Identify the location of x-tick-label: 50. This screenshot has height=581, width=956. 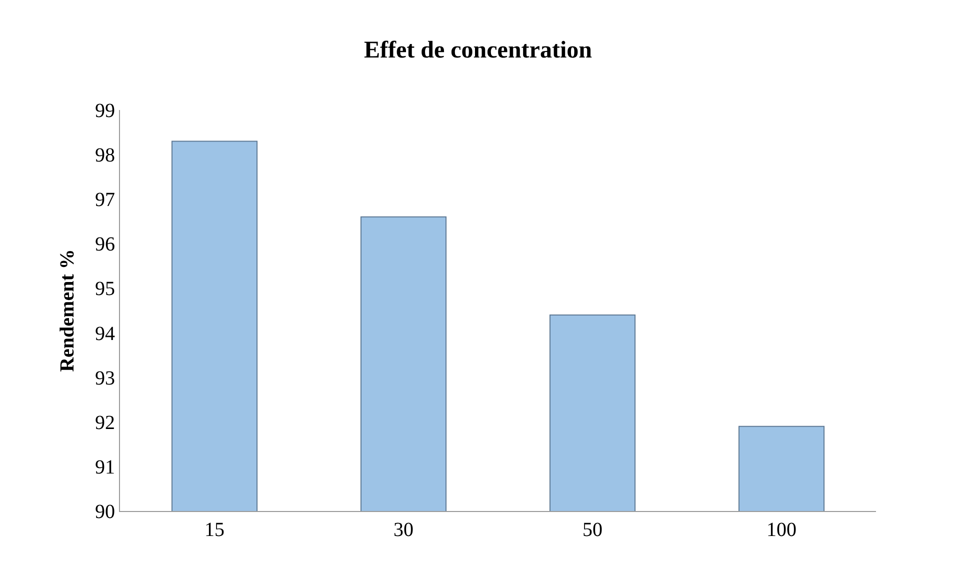
(592, 530).